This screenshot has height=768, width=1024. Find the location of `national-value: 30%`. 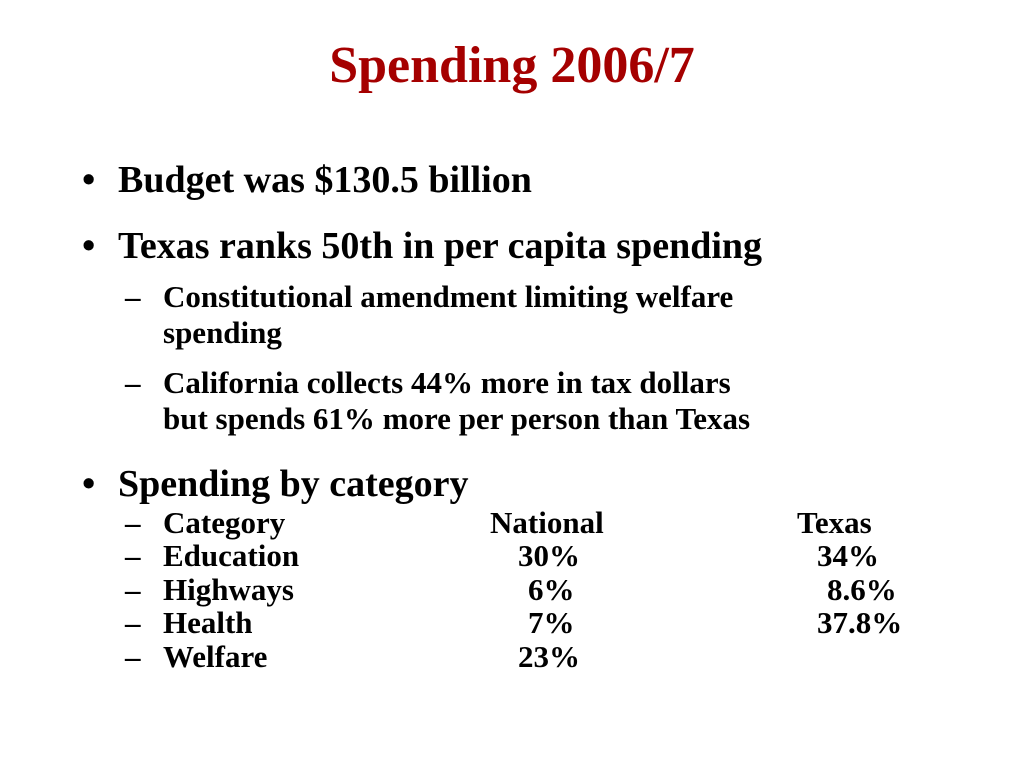

national-value: 30% is located at coordinates (549, 555).